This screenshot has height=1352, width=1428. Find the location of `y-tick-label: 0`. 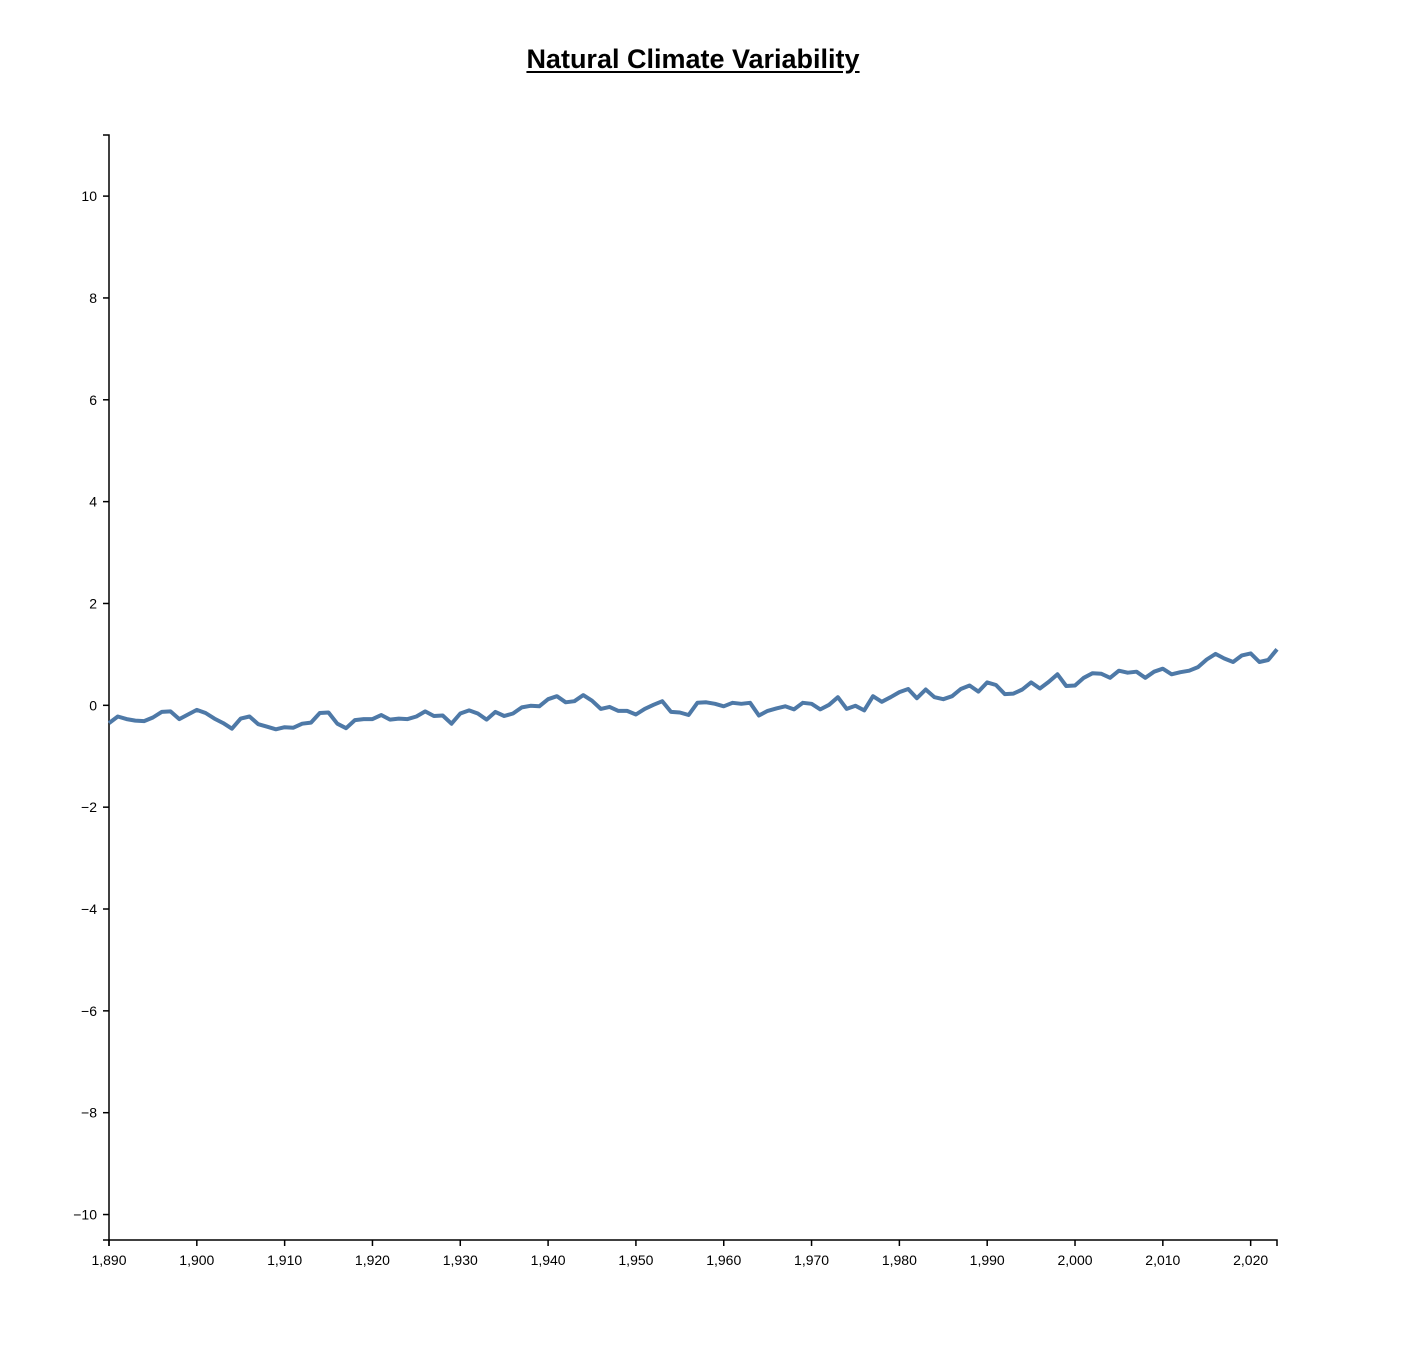

y-tick-label: 0 is located at coordinates (93, 705).